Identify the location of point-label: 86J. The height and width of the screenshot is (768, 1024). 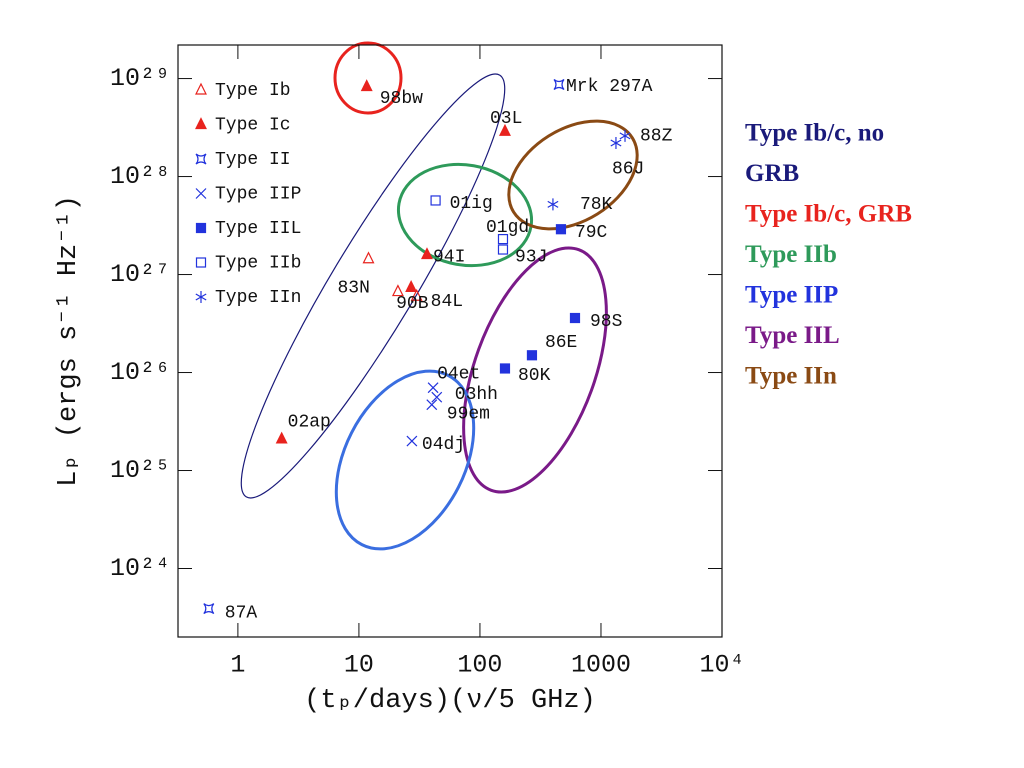
(628, 170).